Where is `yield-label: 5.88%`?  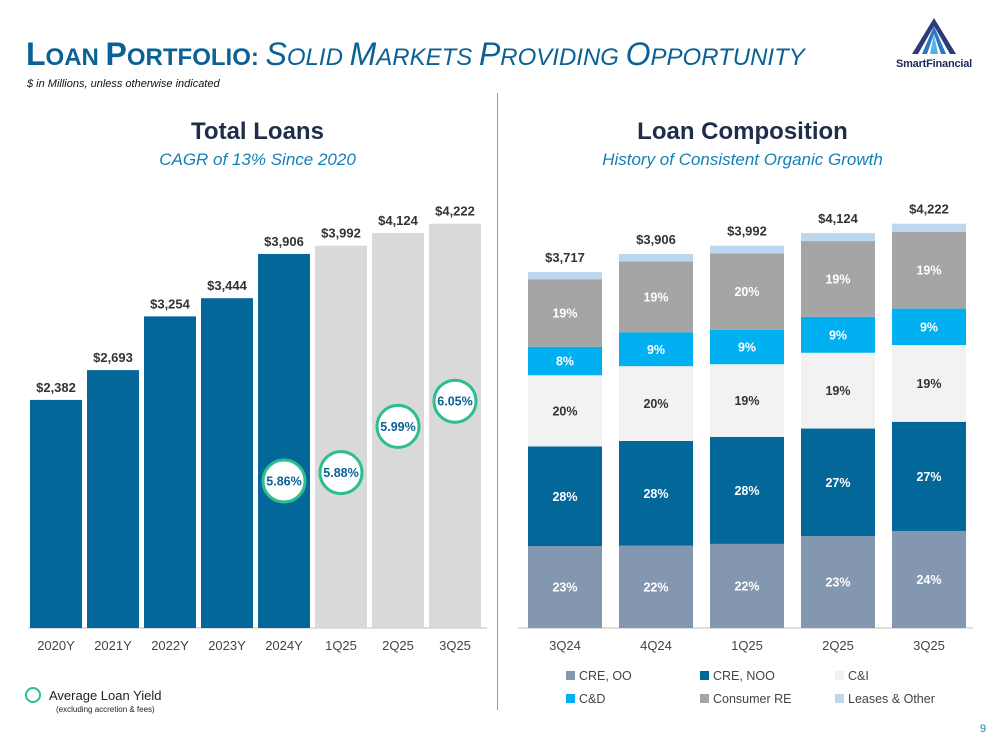
yield-label: 5.88% is located at coordinates (340, 473).